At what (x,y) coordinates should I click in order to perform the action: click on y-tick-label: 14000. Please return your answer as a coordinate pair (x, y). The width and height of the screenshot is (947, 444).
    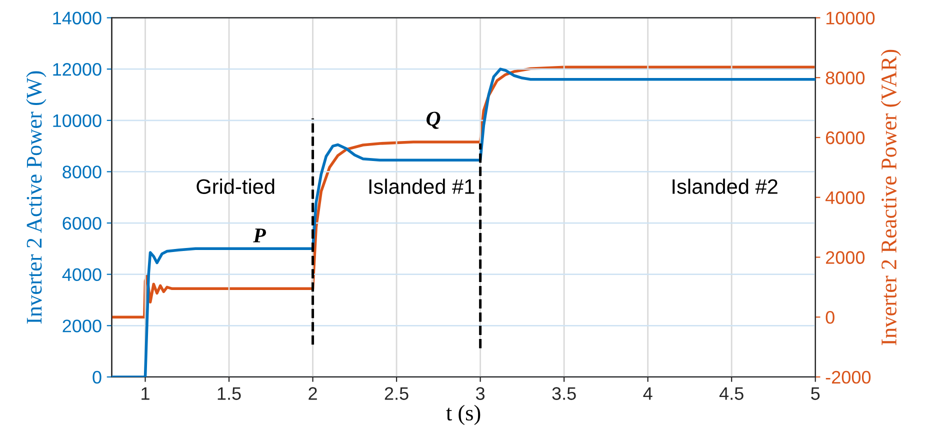
    Looking at the image, I should click on (77, 18).